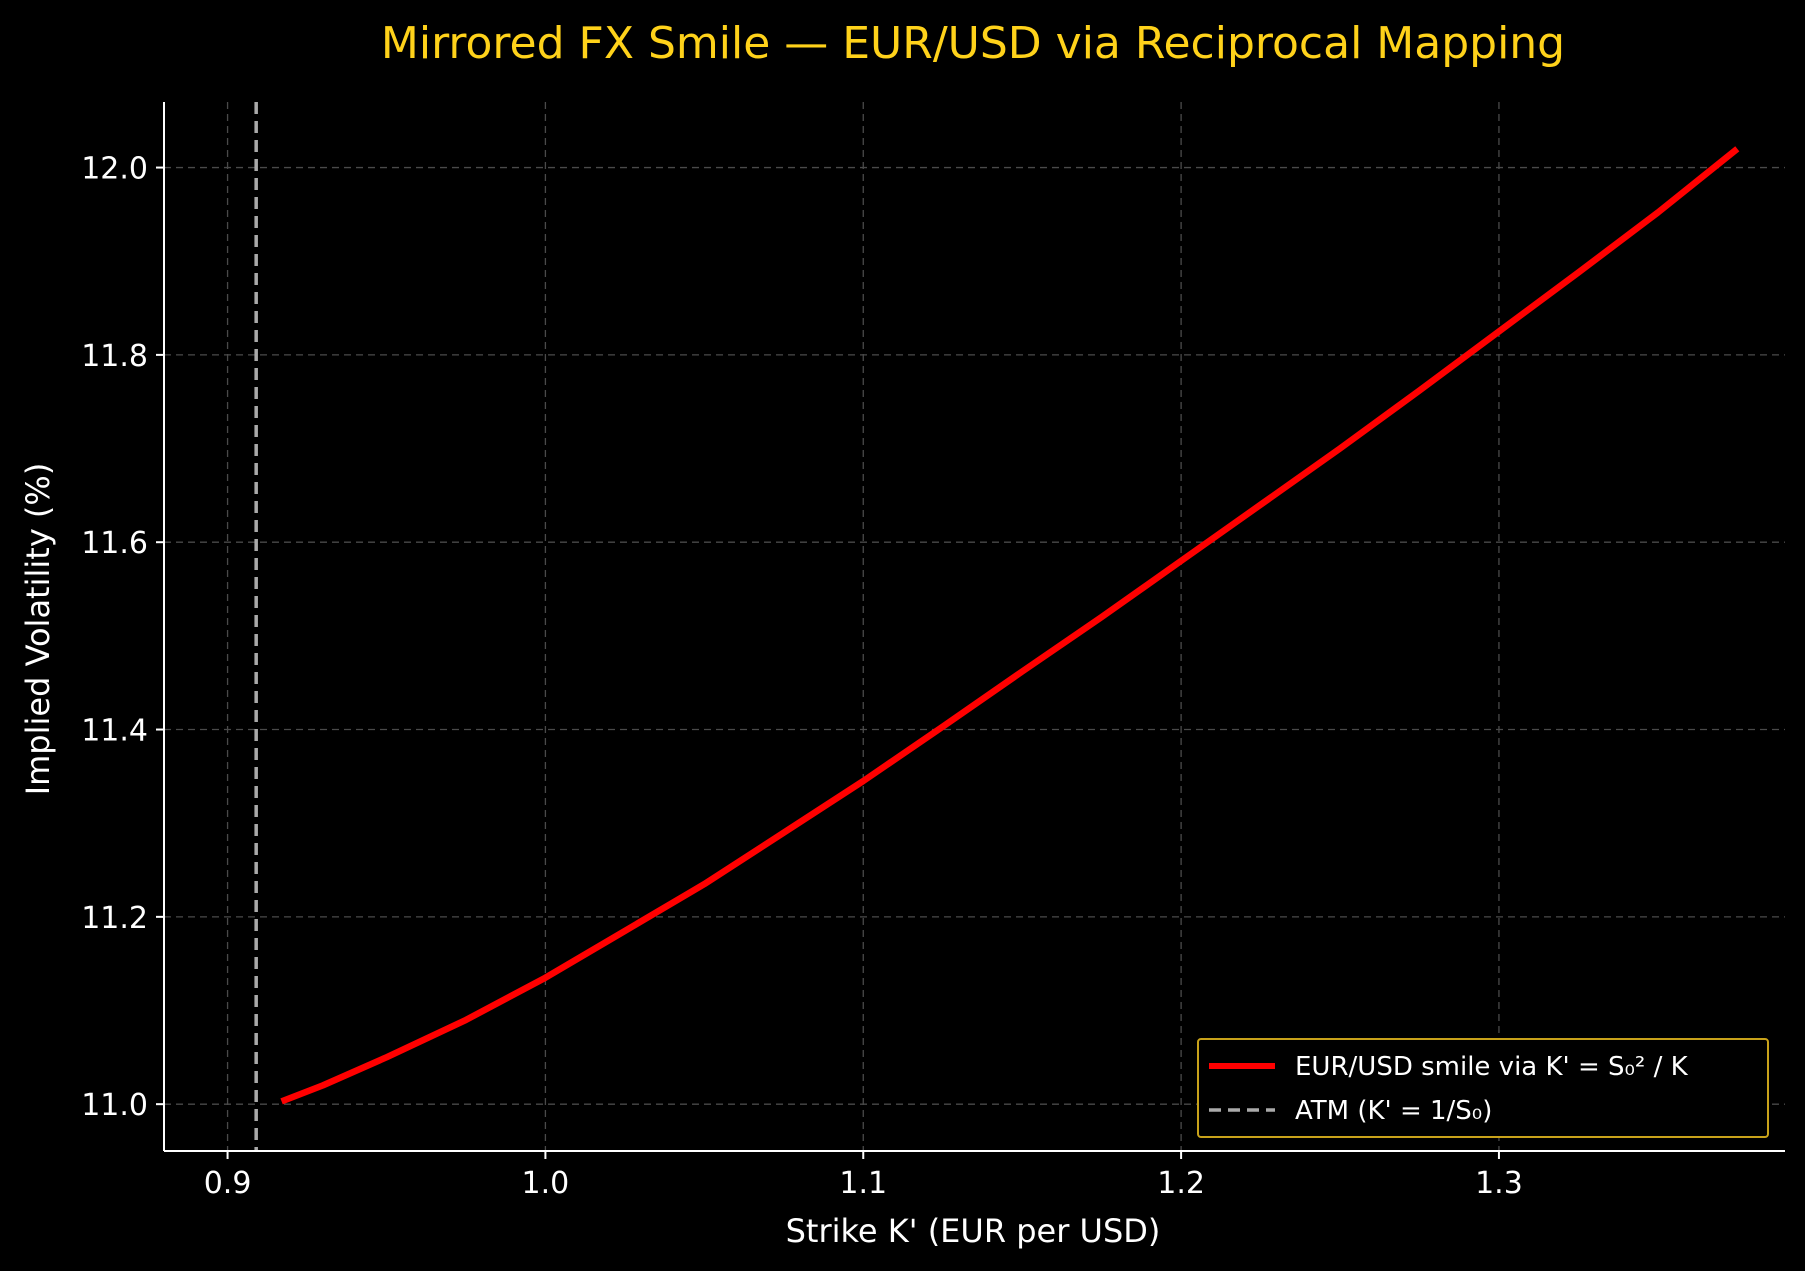  Describe the element at coordinates (114, 918) in the screenshot. I see `y-tick-label: 11.2` at that location.